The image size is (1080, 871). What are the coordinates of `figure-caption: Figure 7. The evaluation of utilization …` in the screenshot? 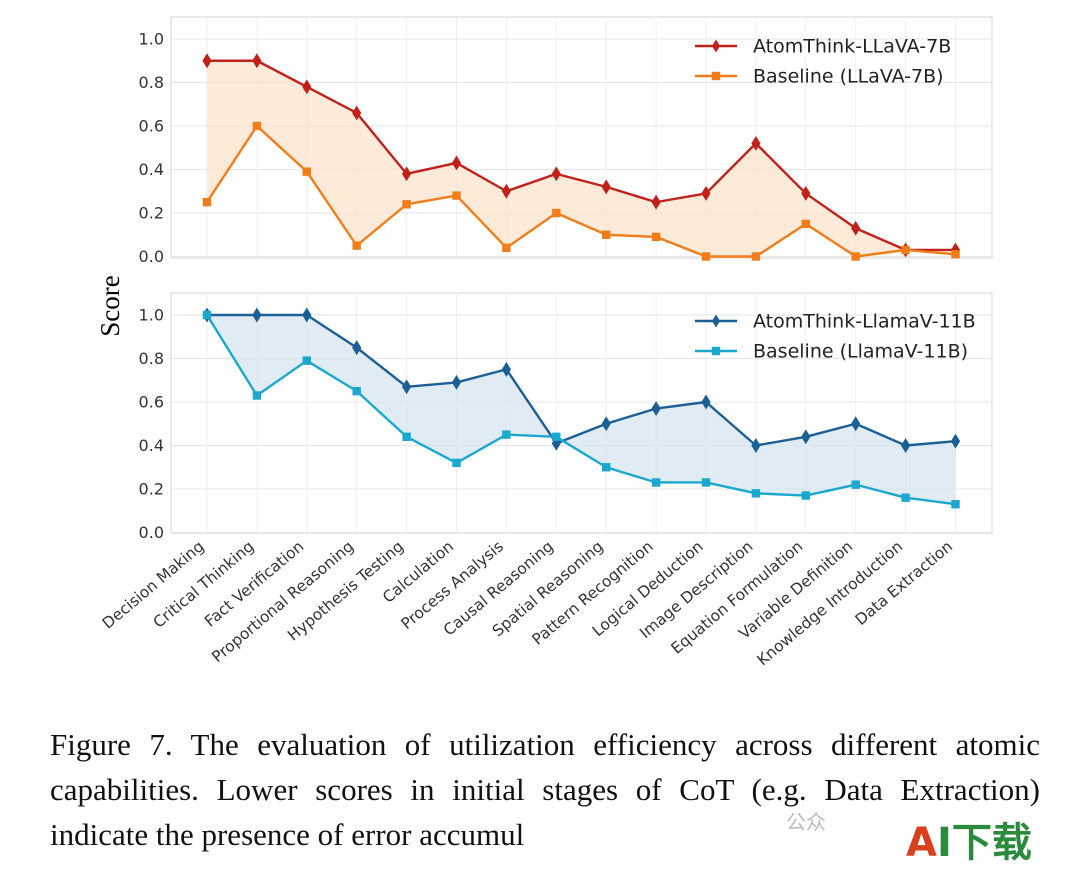 It's located at (545, 789).